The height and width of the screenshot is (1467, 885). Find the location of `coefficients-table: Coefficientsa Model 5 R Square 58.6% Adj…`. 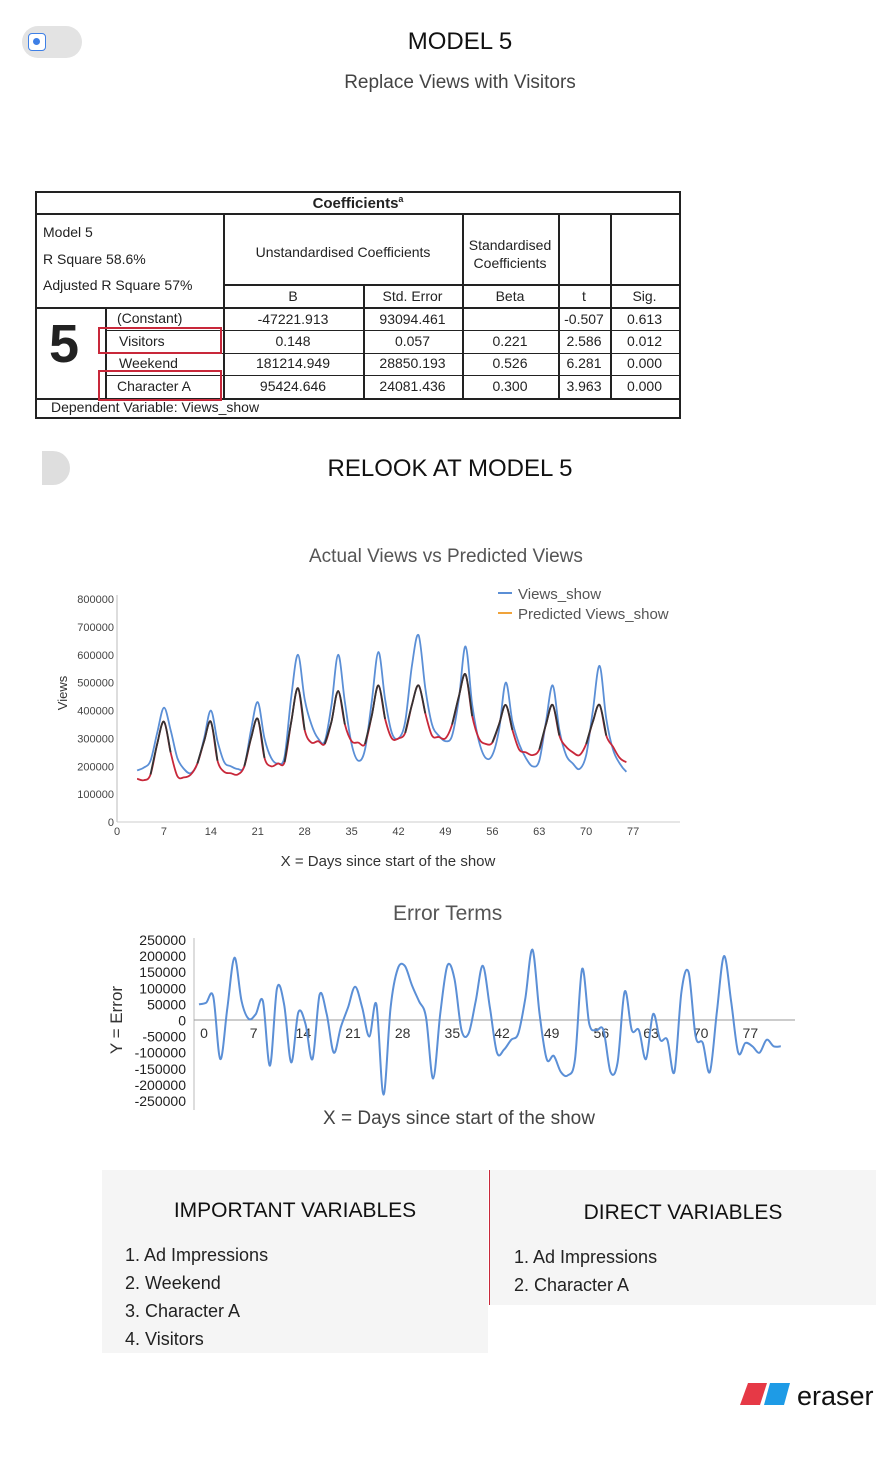

coefficients-table: Coefficientsa Model 5 R Square 58.6% Adj… is located at coordinates (358, 305).